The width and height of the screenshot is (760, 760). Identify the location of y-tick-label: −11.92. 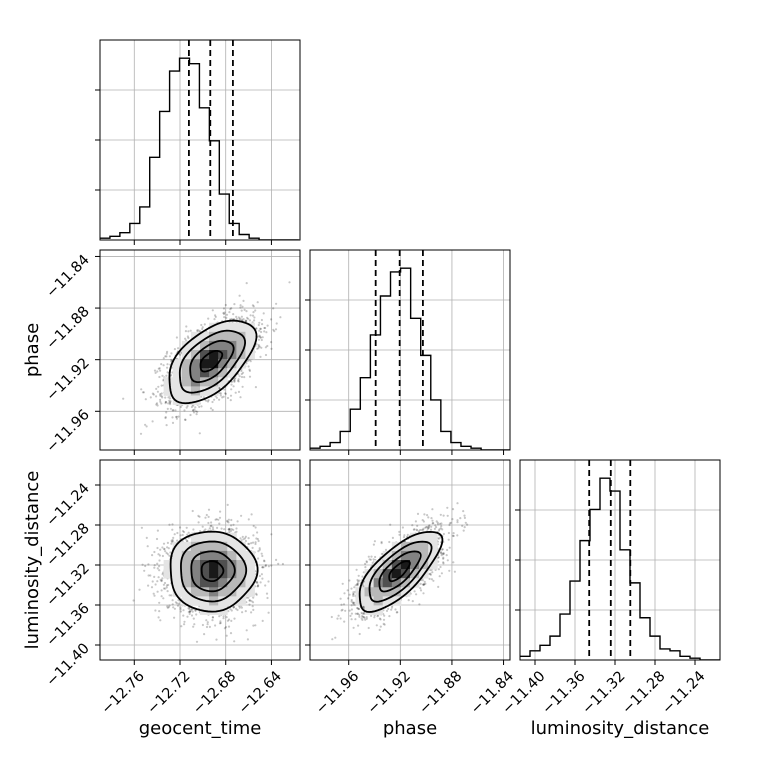
(68, 379).